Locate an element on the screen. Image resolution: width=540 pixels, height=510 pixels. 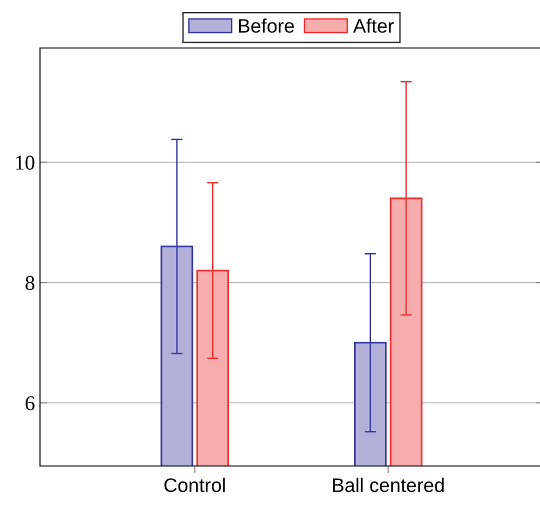
x-tick-label: Control is located at coordinates (194, 485).